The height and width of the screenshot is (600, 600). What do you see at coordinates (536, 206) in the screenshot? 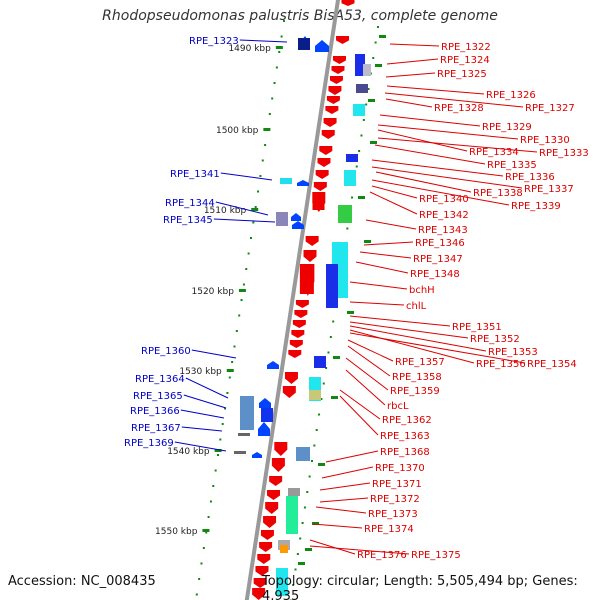
I see `right-gene-label: RPE_1339` at bounding box center [536, 206].